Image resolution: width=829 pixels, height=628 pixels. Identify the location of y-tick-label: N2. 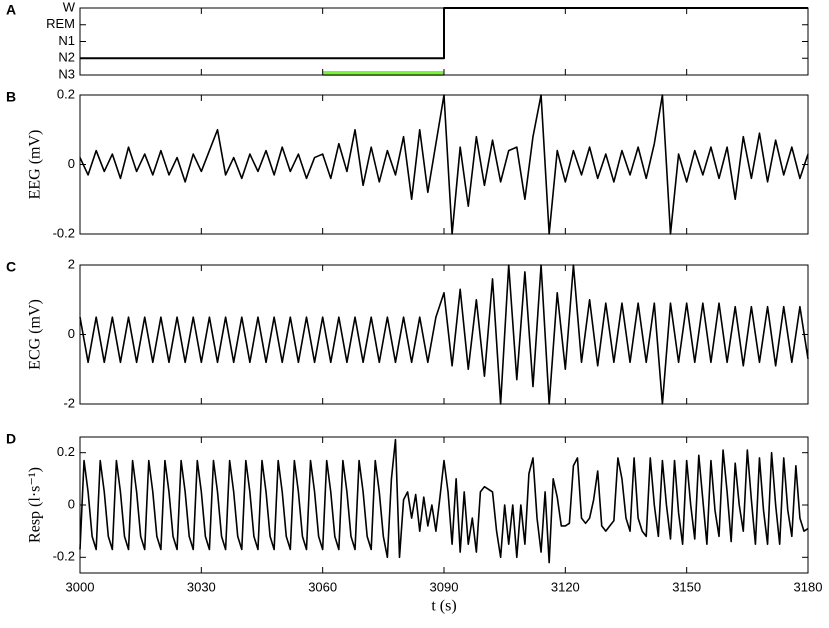
(66, 57).